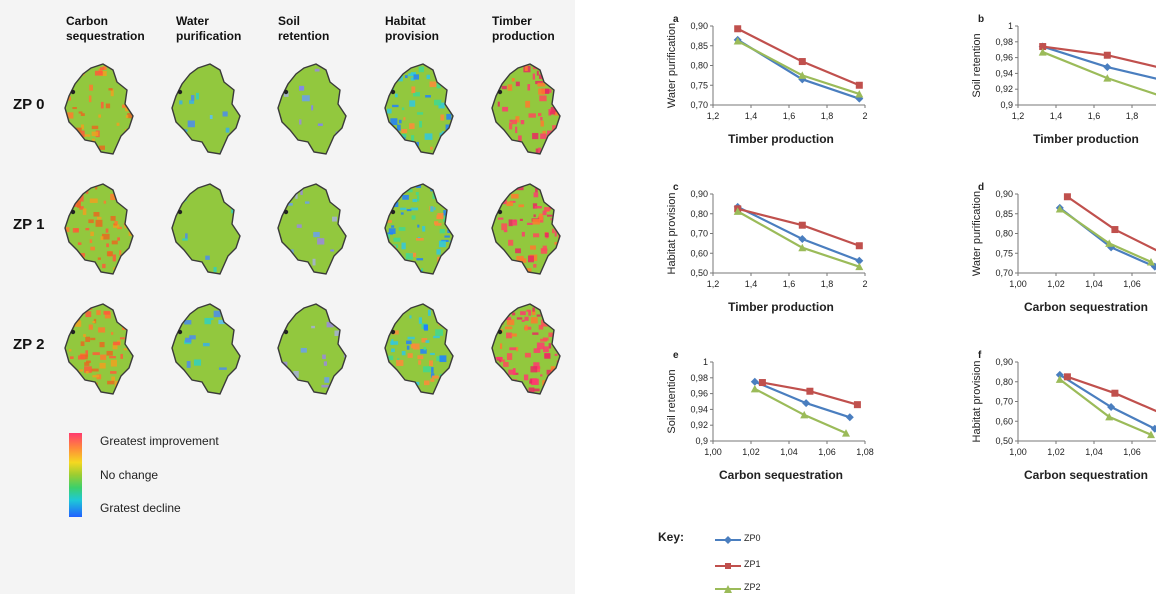 The height and width of the screenshot is (601, 1156). I want to click on key-swatch-zp2, so click(728, 589).